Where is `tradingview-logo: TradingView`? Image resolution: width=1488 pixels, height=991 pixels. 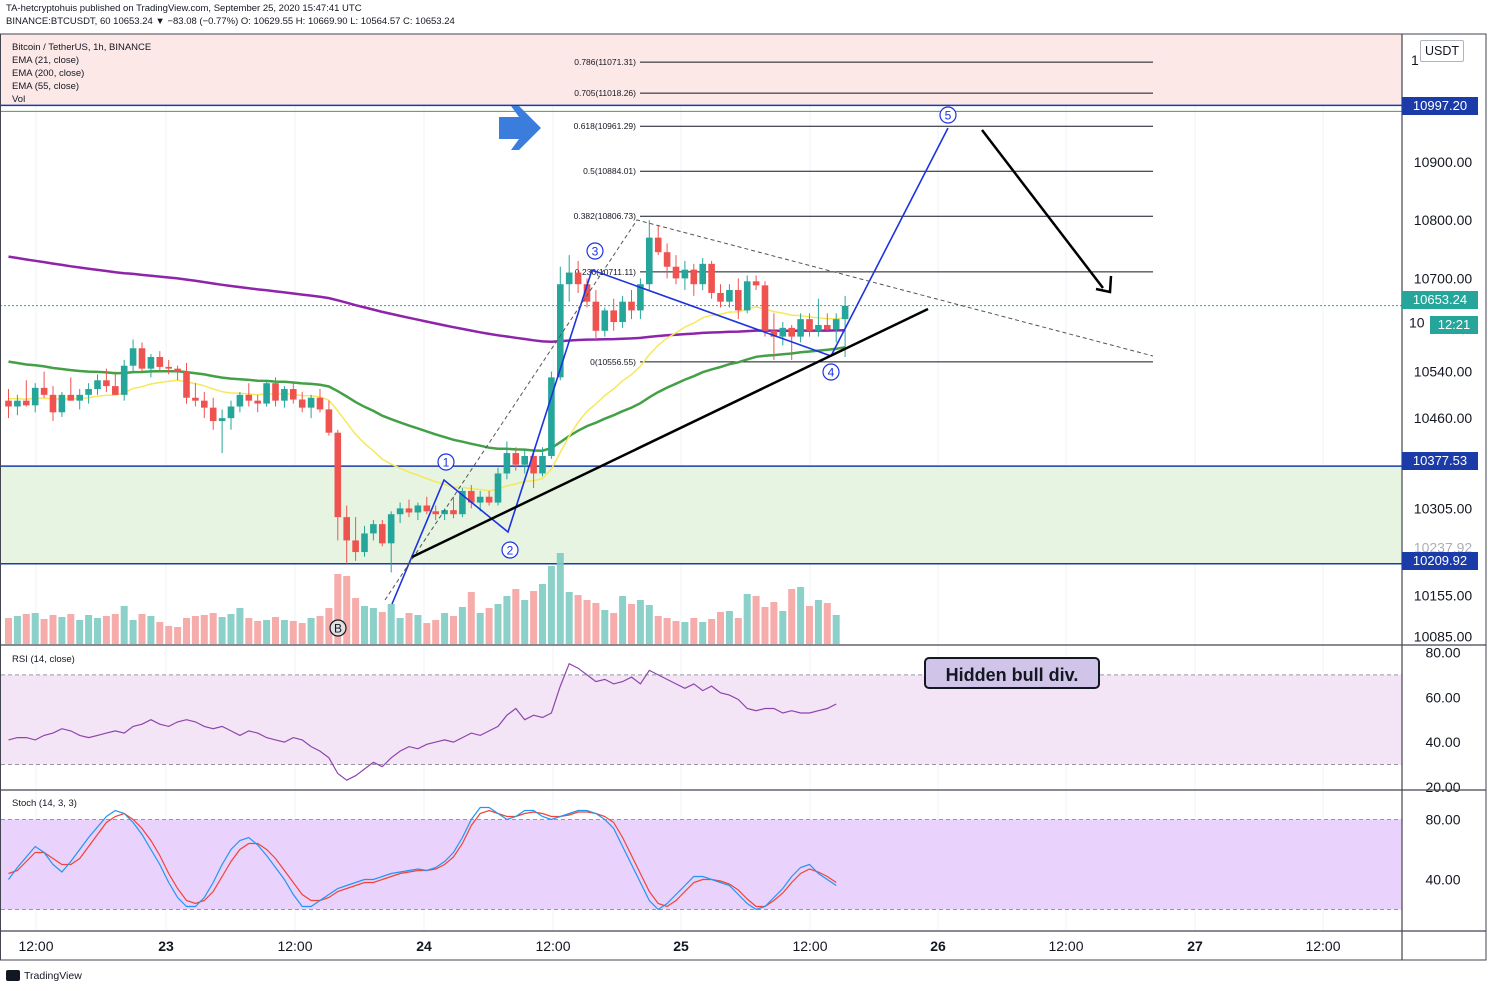 tradingview-logo: TradingView is located at coordinates (44, 976).